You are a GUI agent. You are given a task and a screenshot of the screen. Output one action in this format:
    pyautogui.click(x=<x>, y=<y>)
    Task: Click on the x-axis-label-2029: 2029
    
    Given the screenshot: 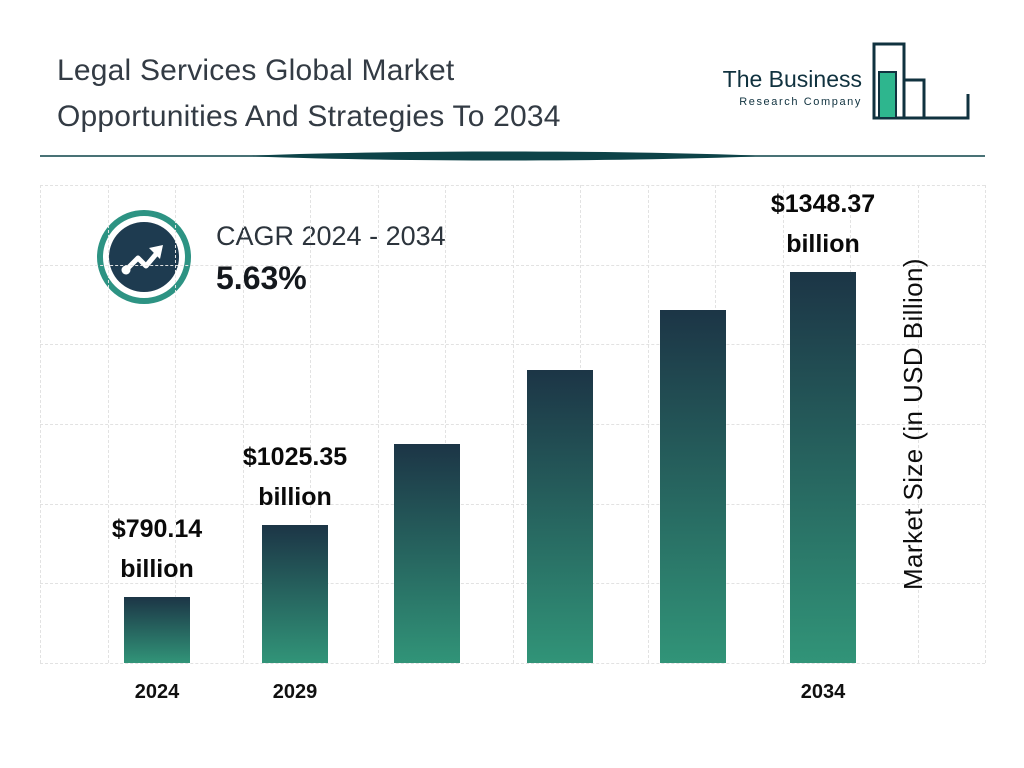 What is the action you would take?
    pyautogui.click(x=295, y=692)
    